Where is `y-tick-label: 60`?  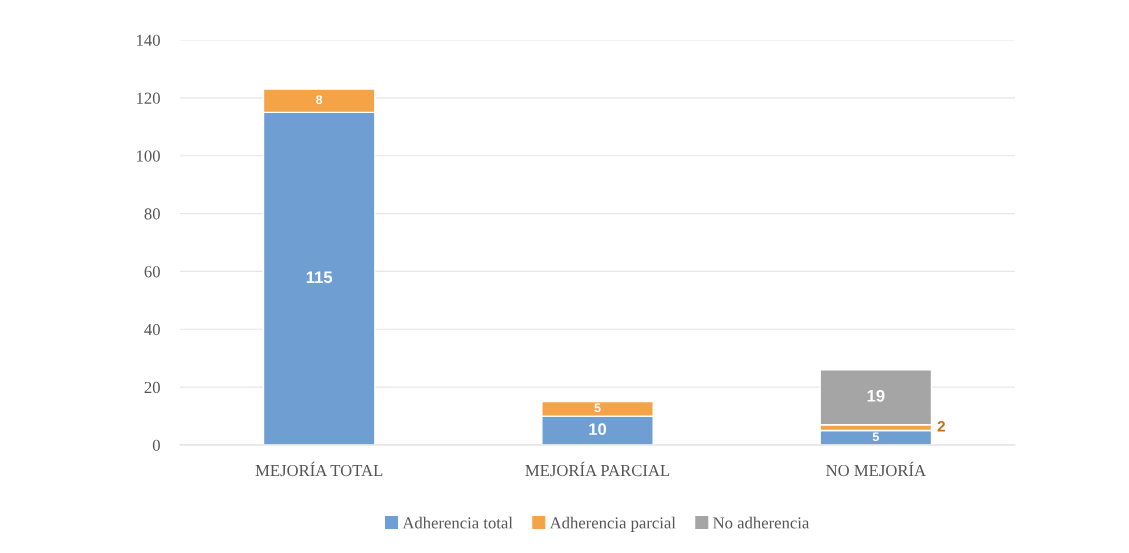
y-tick-label: 60 is located at coordinates (152, 272).